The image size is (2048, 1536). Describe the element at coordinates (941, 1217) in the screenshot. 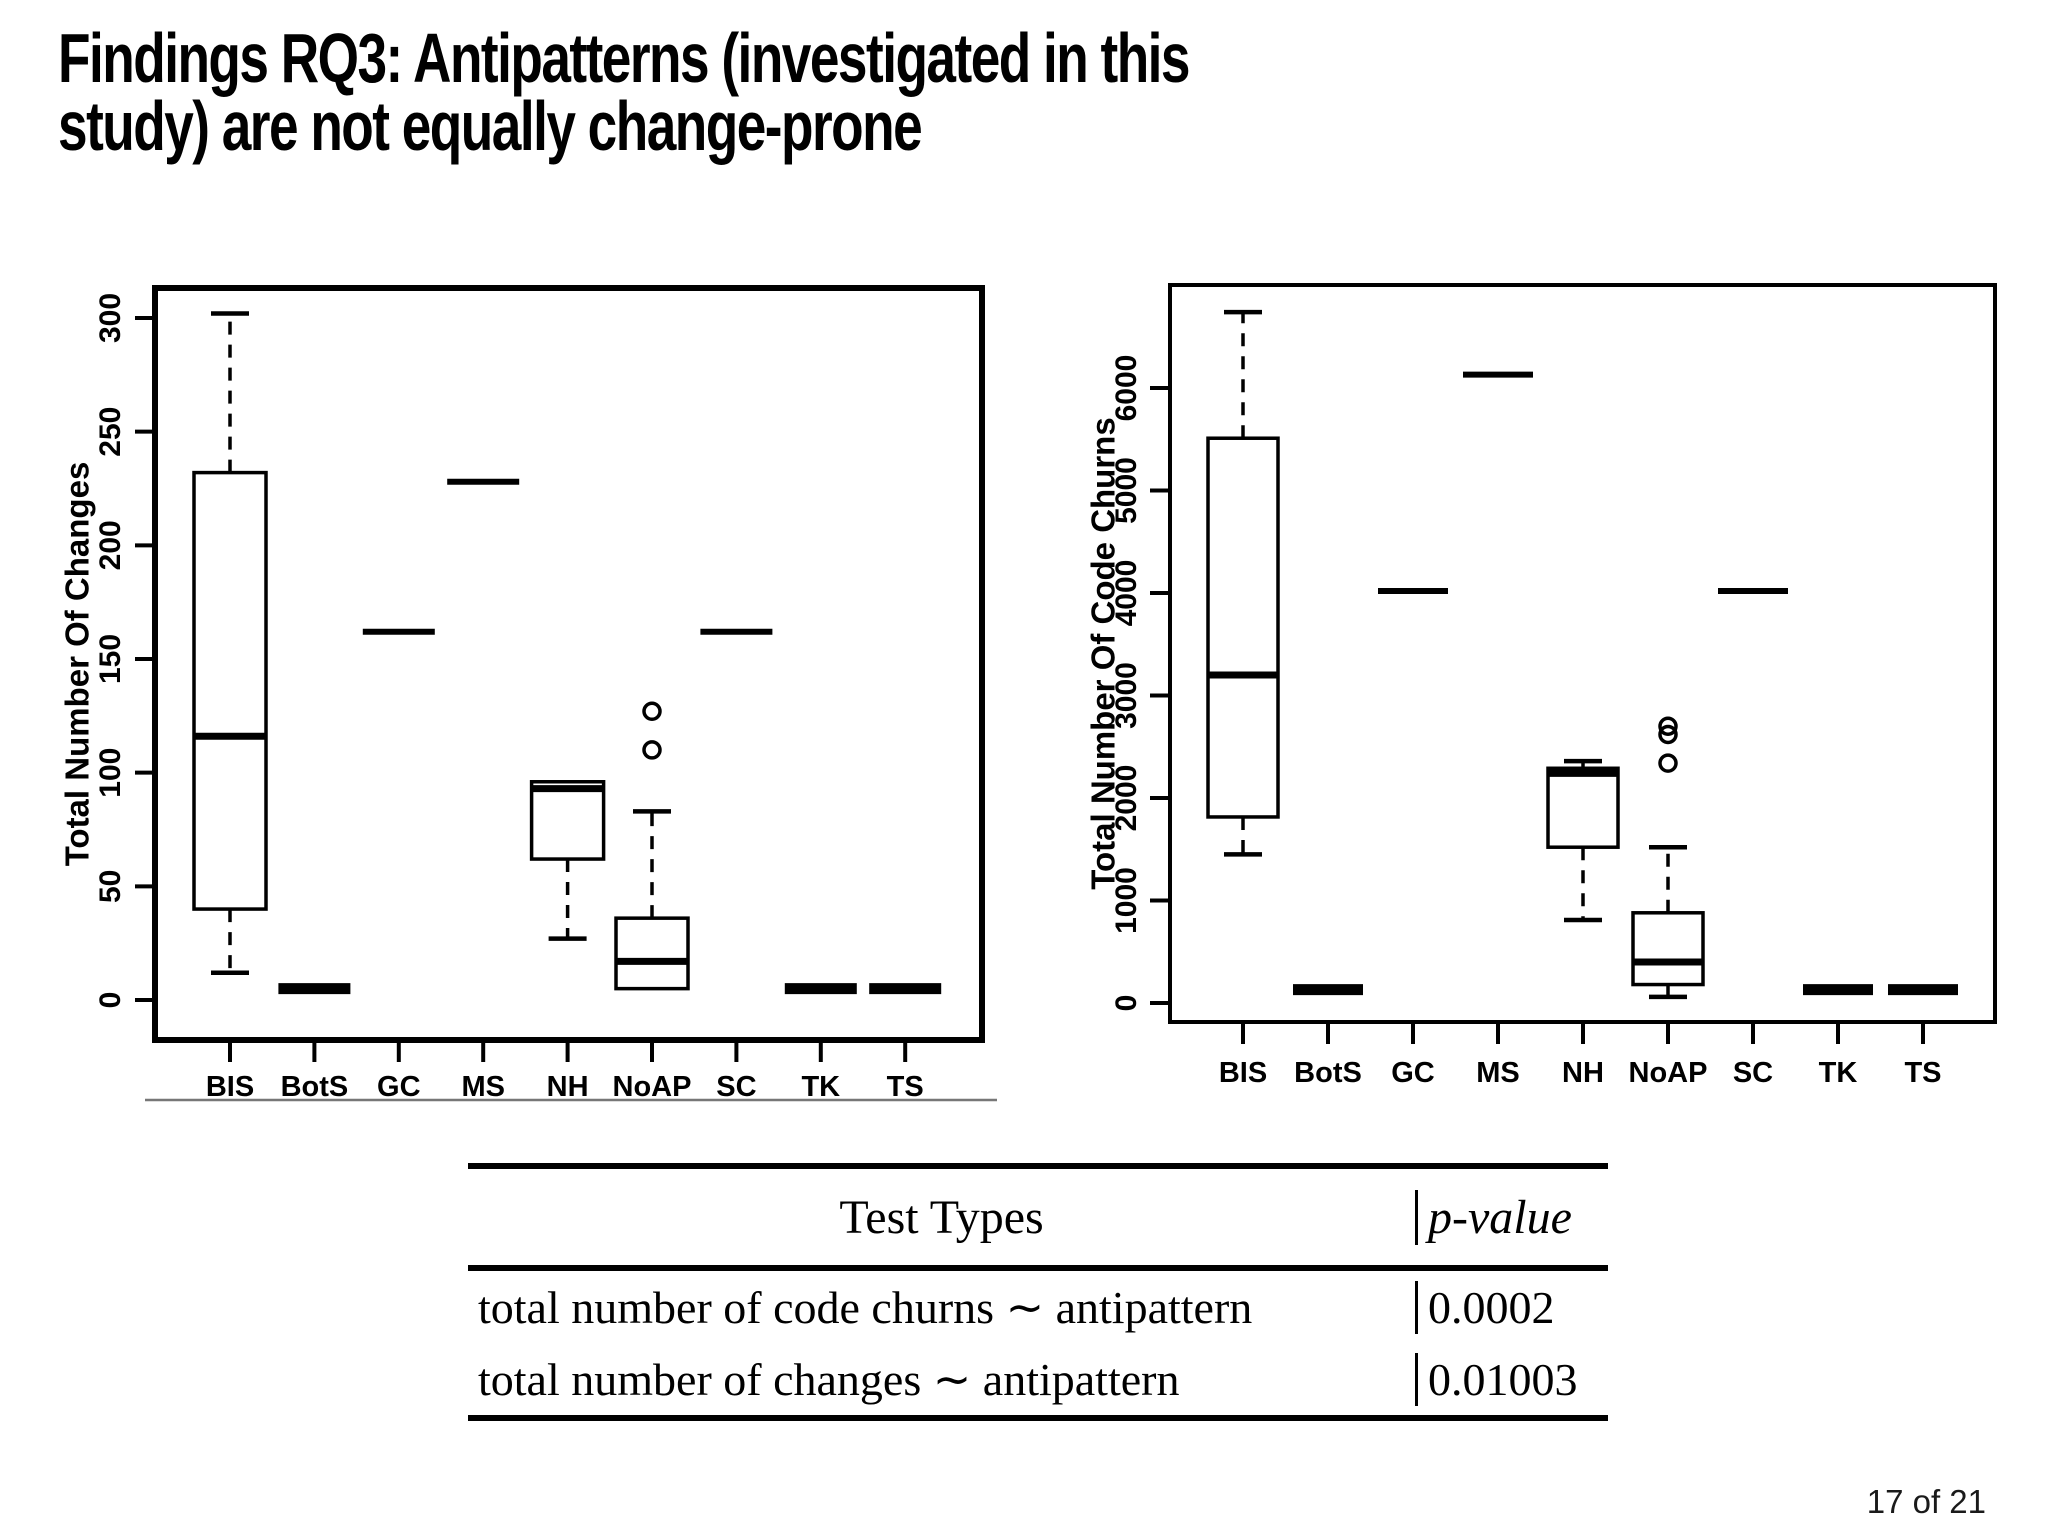

I see `table-header-test-types: Test Types` at that location.